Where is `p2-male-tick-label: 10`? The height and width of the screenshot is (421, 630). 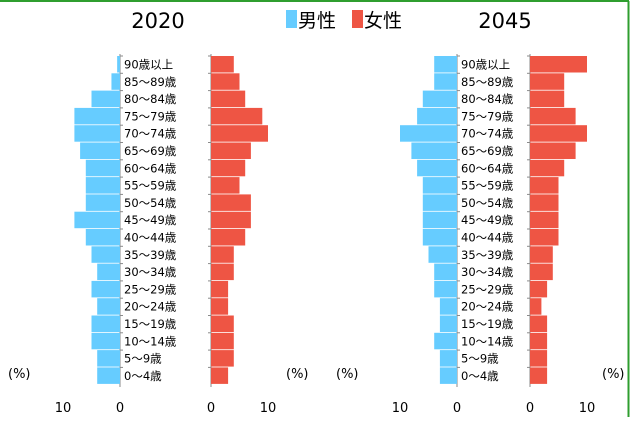 p2-male-tick-label: 10 is located at coordinates (400, 408).